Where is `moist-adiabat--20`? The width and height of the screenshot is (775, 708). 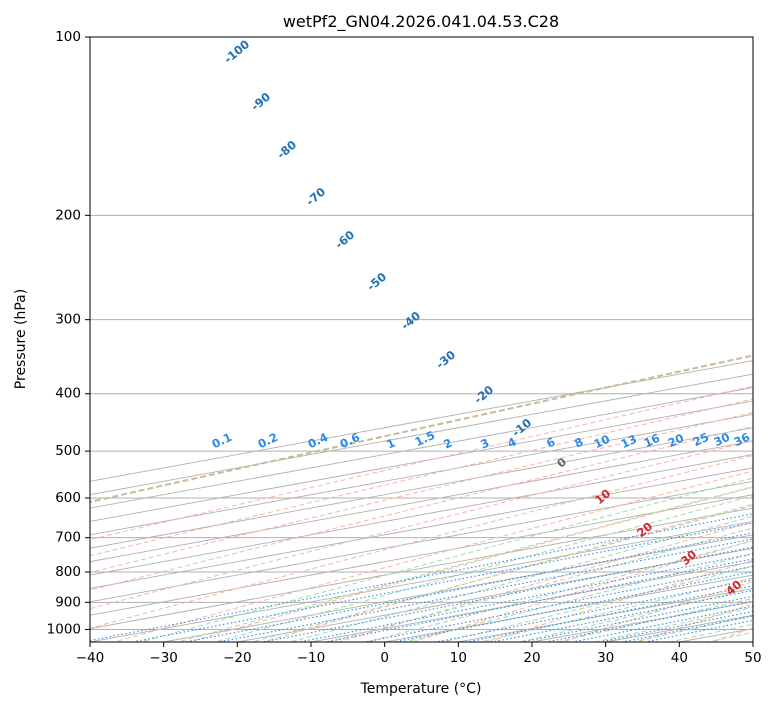 moist-adiabat--20 is located at coordinates (483, 568).